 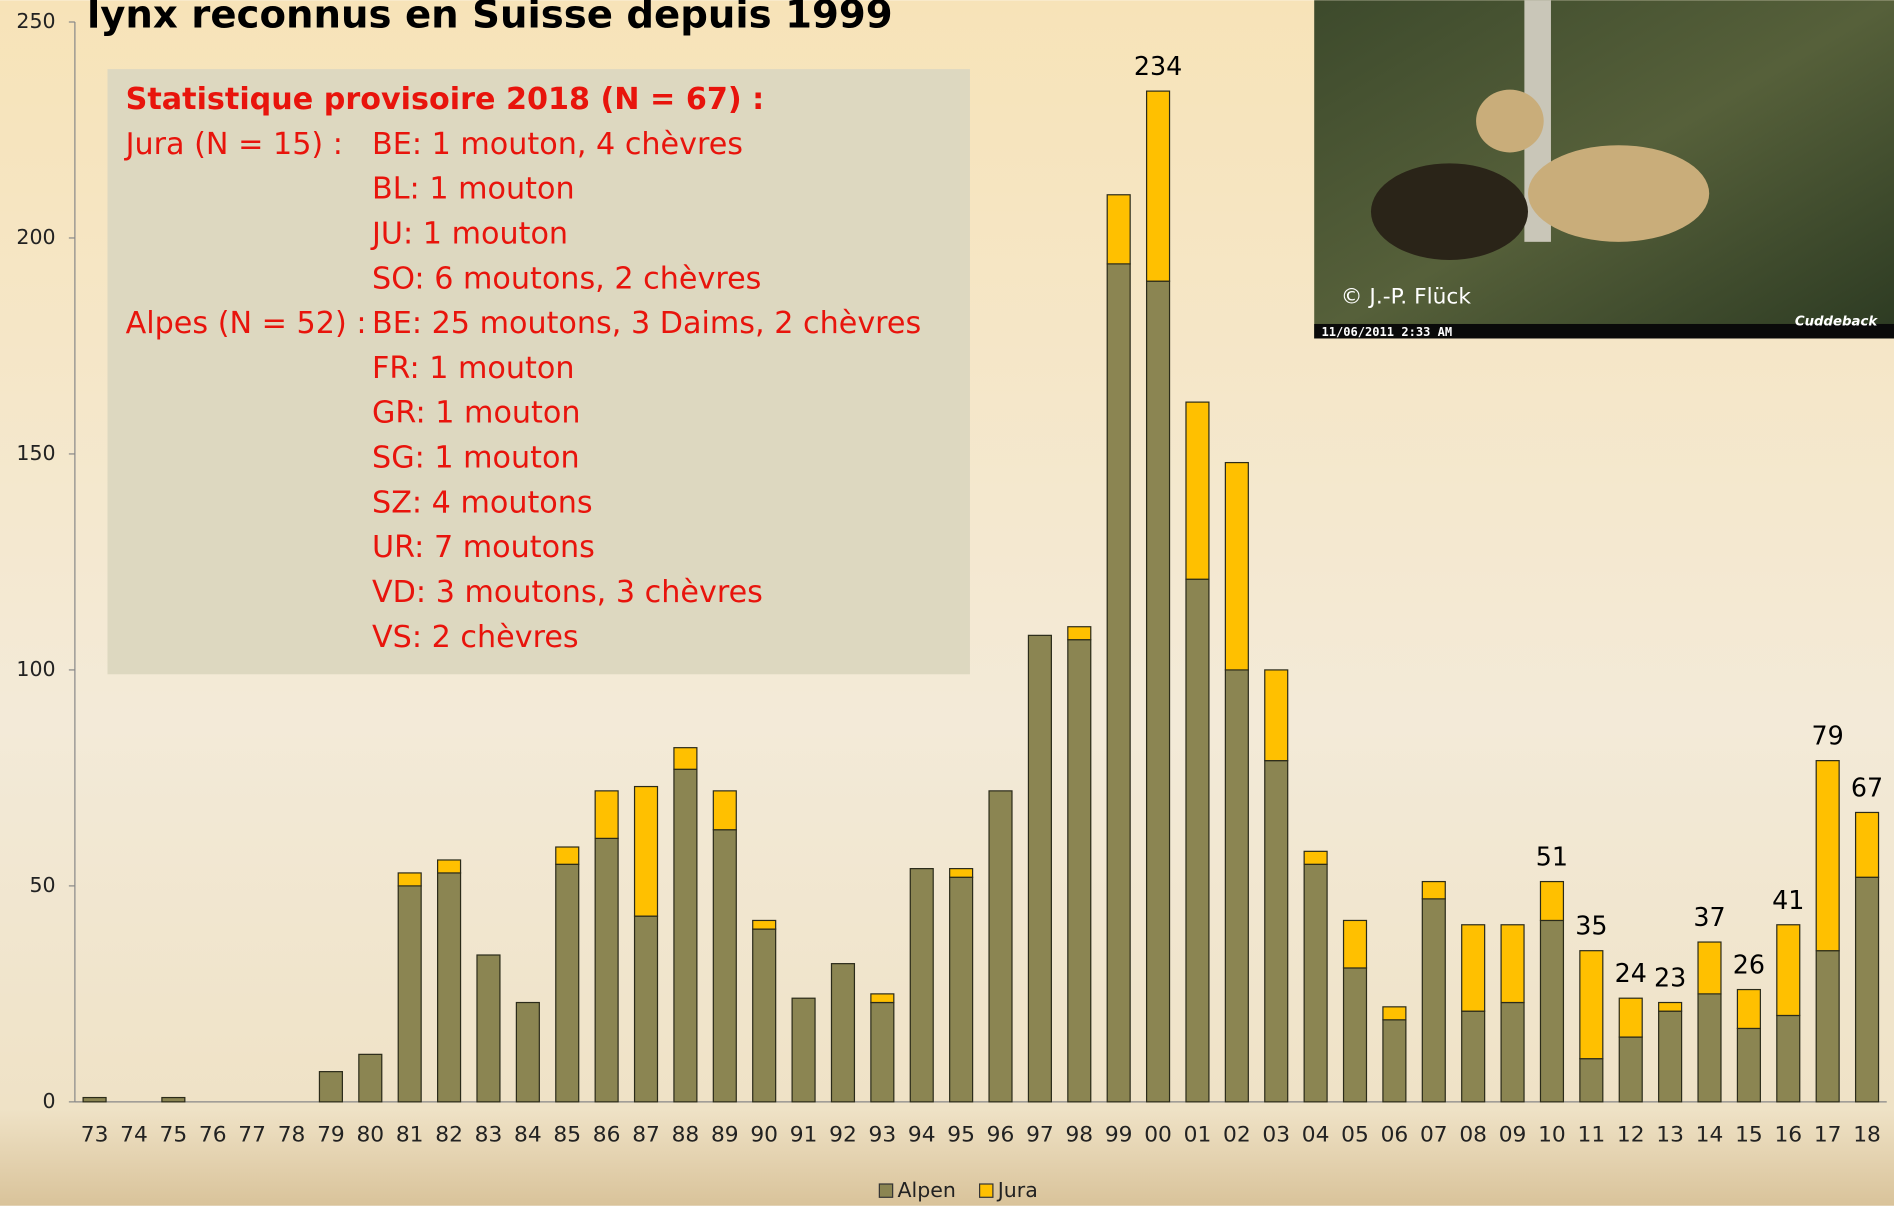 I want to click on x-tick-label: 07, so click(x=1434, y=1135).